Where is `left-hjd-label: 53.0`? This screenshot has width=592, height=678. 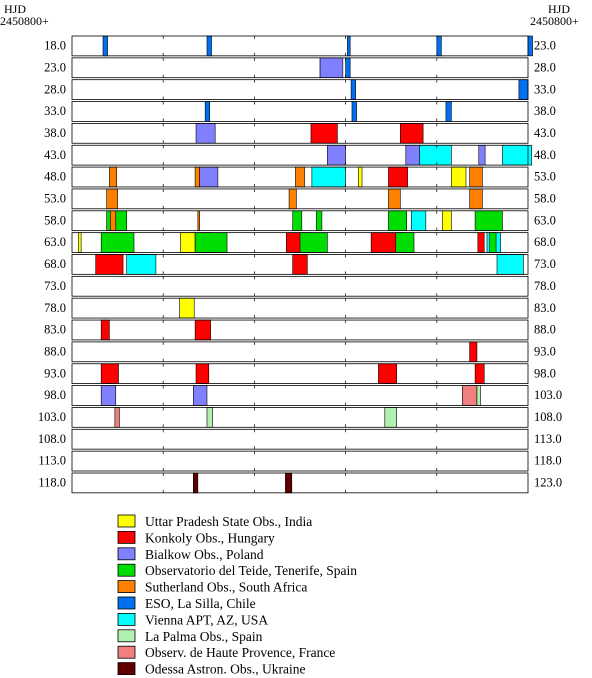 left-hjd-label: 53.0 is located at coordinates (55, 199).